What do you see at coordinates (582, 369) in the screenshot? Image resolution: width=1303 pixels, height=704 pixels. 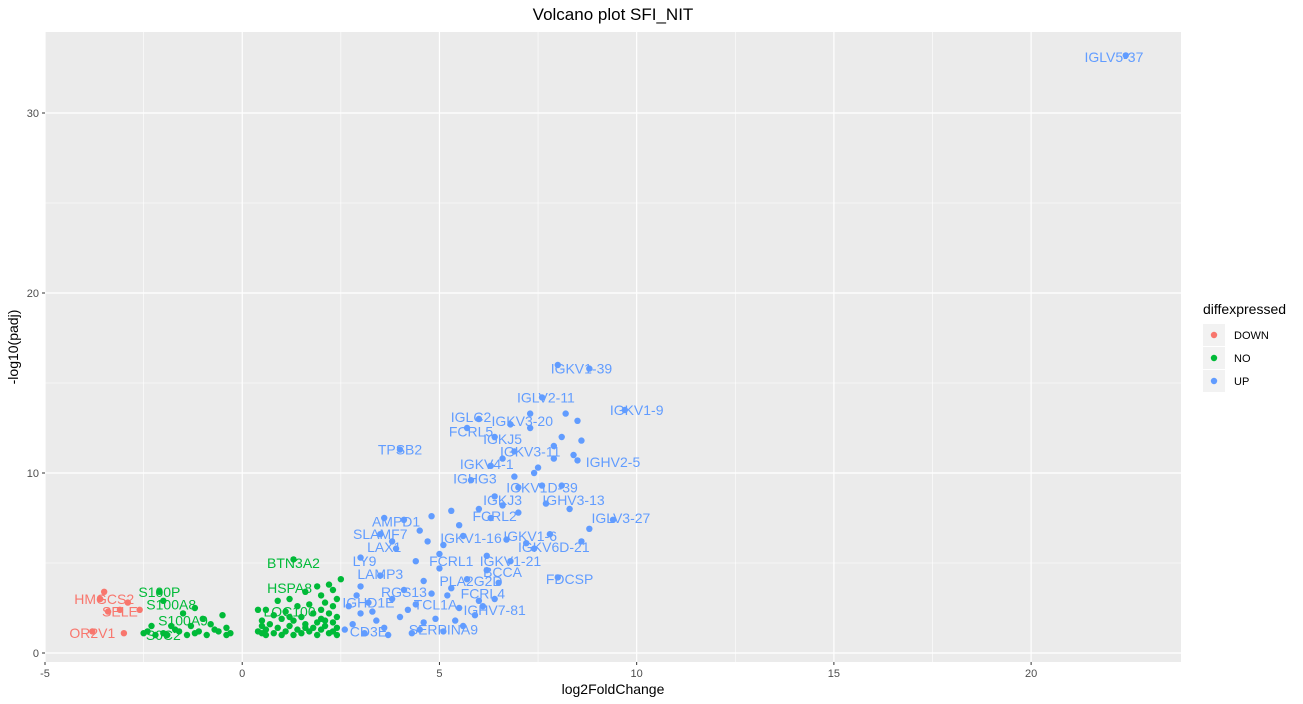 I see `gene-label: IGKV1-39` at bounding box center [582, 369].